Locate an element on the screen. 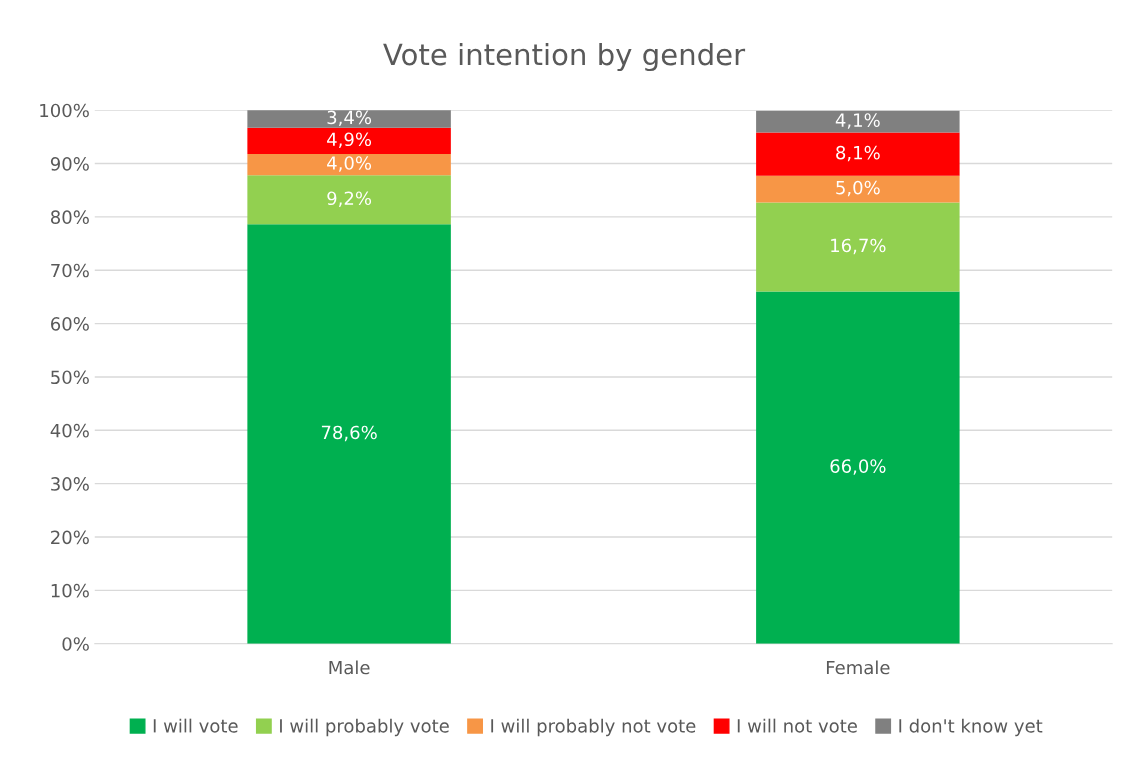 This screenshot has height=760, width=1128. y-tick-label: 50% is located at coordinates (70, 377).